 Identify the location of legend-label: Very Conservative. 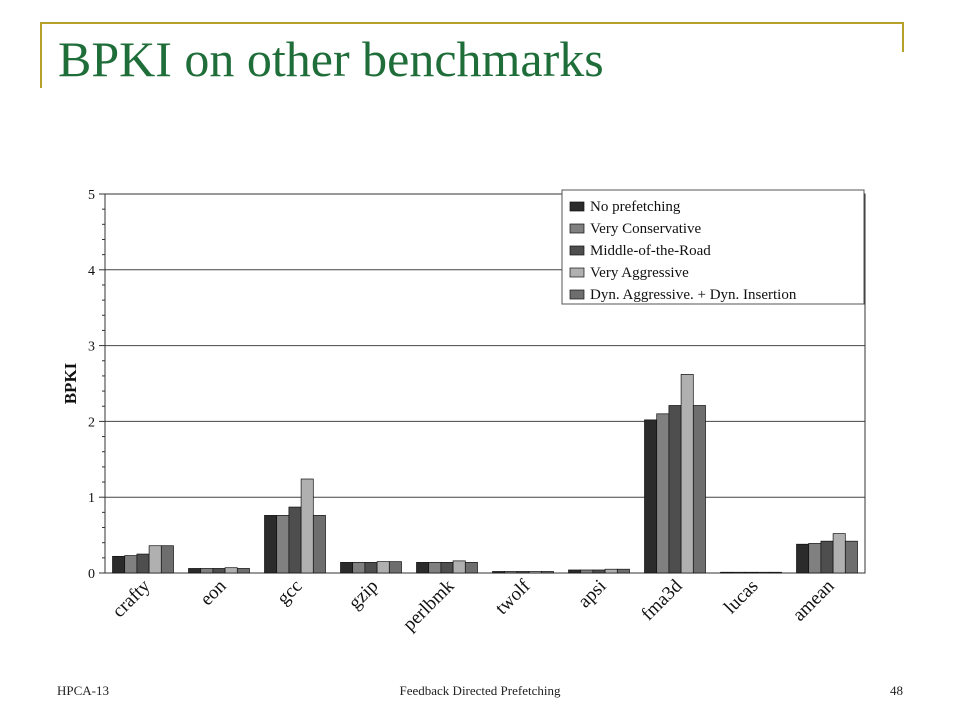
(646, 229).